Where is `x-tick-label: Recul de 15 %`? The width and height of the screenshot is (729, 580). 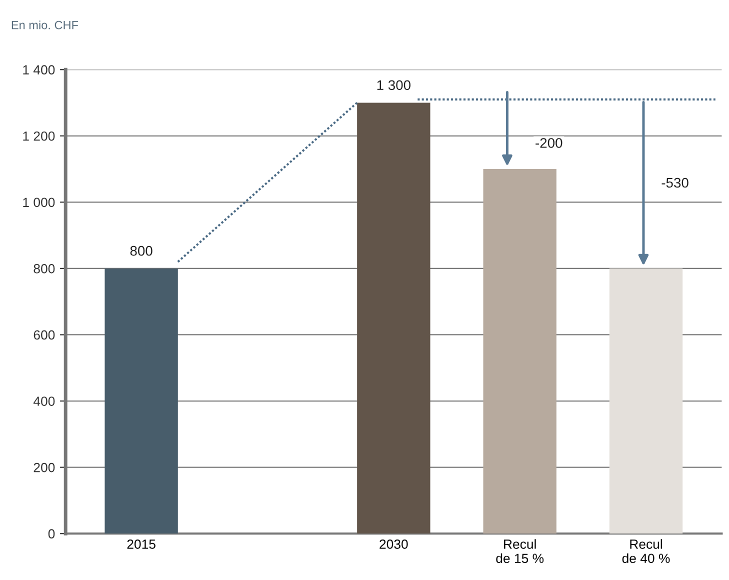 x-tick-label: Recul de 15 % is located at coordinates (520, 551).